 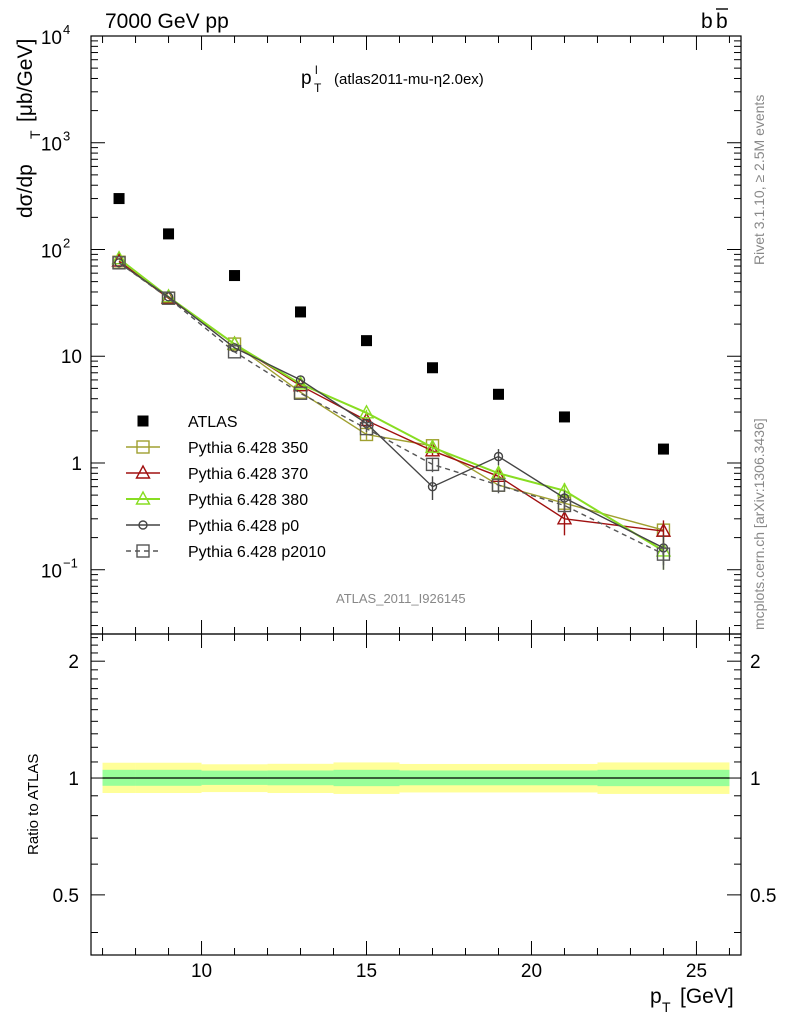 I want to click on header-right: b b, so click(x=714, y=20).